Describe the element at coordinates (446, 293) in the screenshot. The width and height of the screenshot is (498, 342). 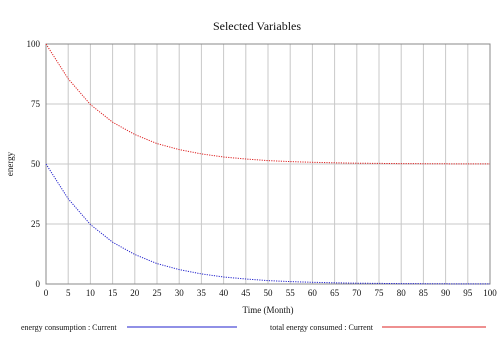
I see `x-tick-label: 90` at that location.